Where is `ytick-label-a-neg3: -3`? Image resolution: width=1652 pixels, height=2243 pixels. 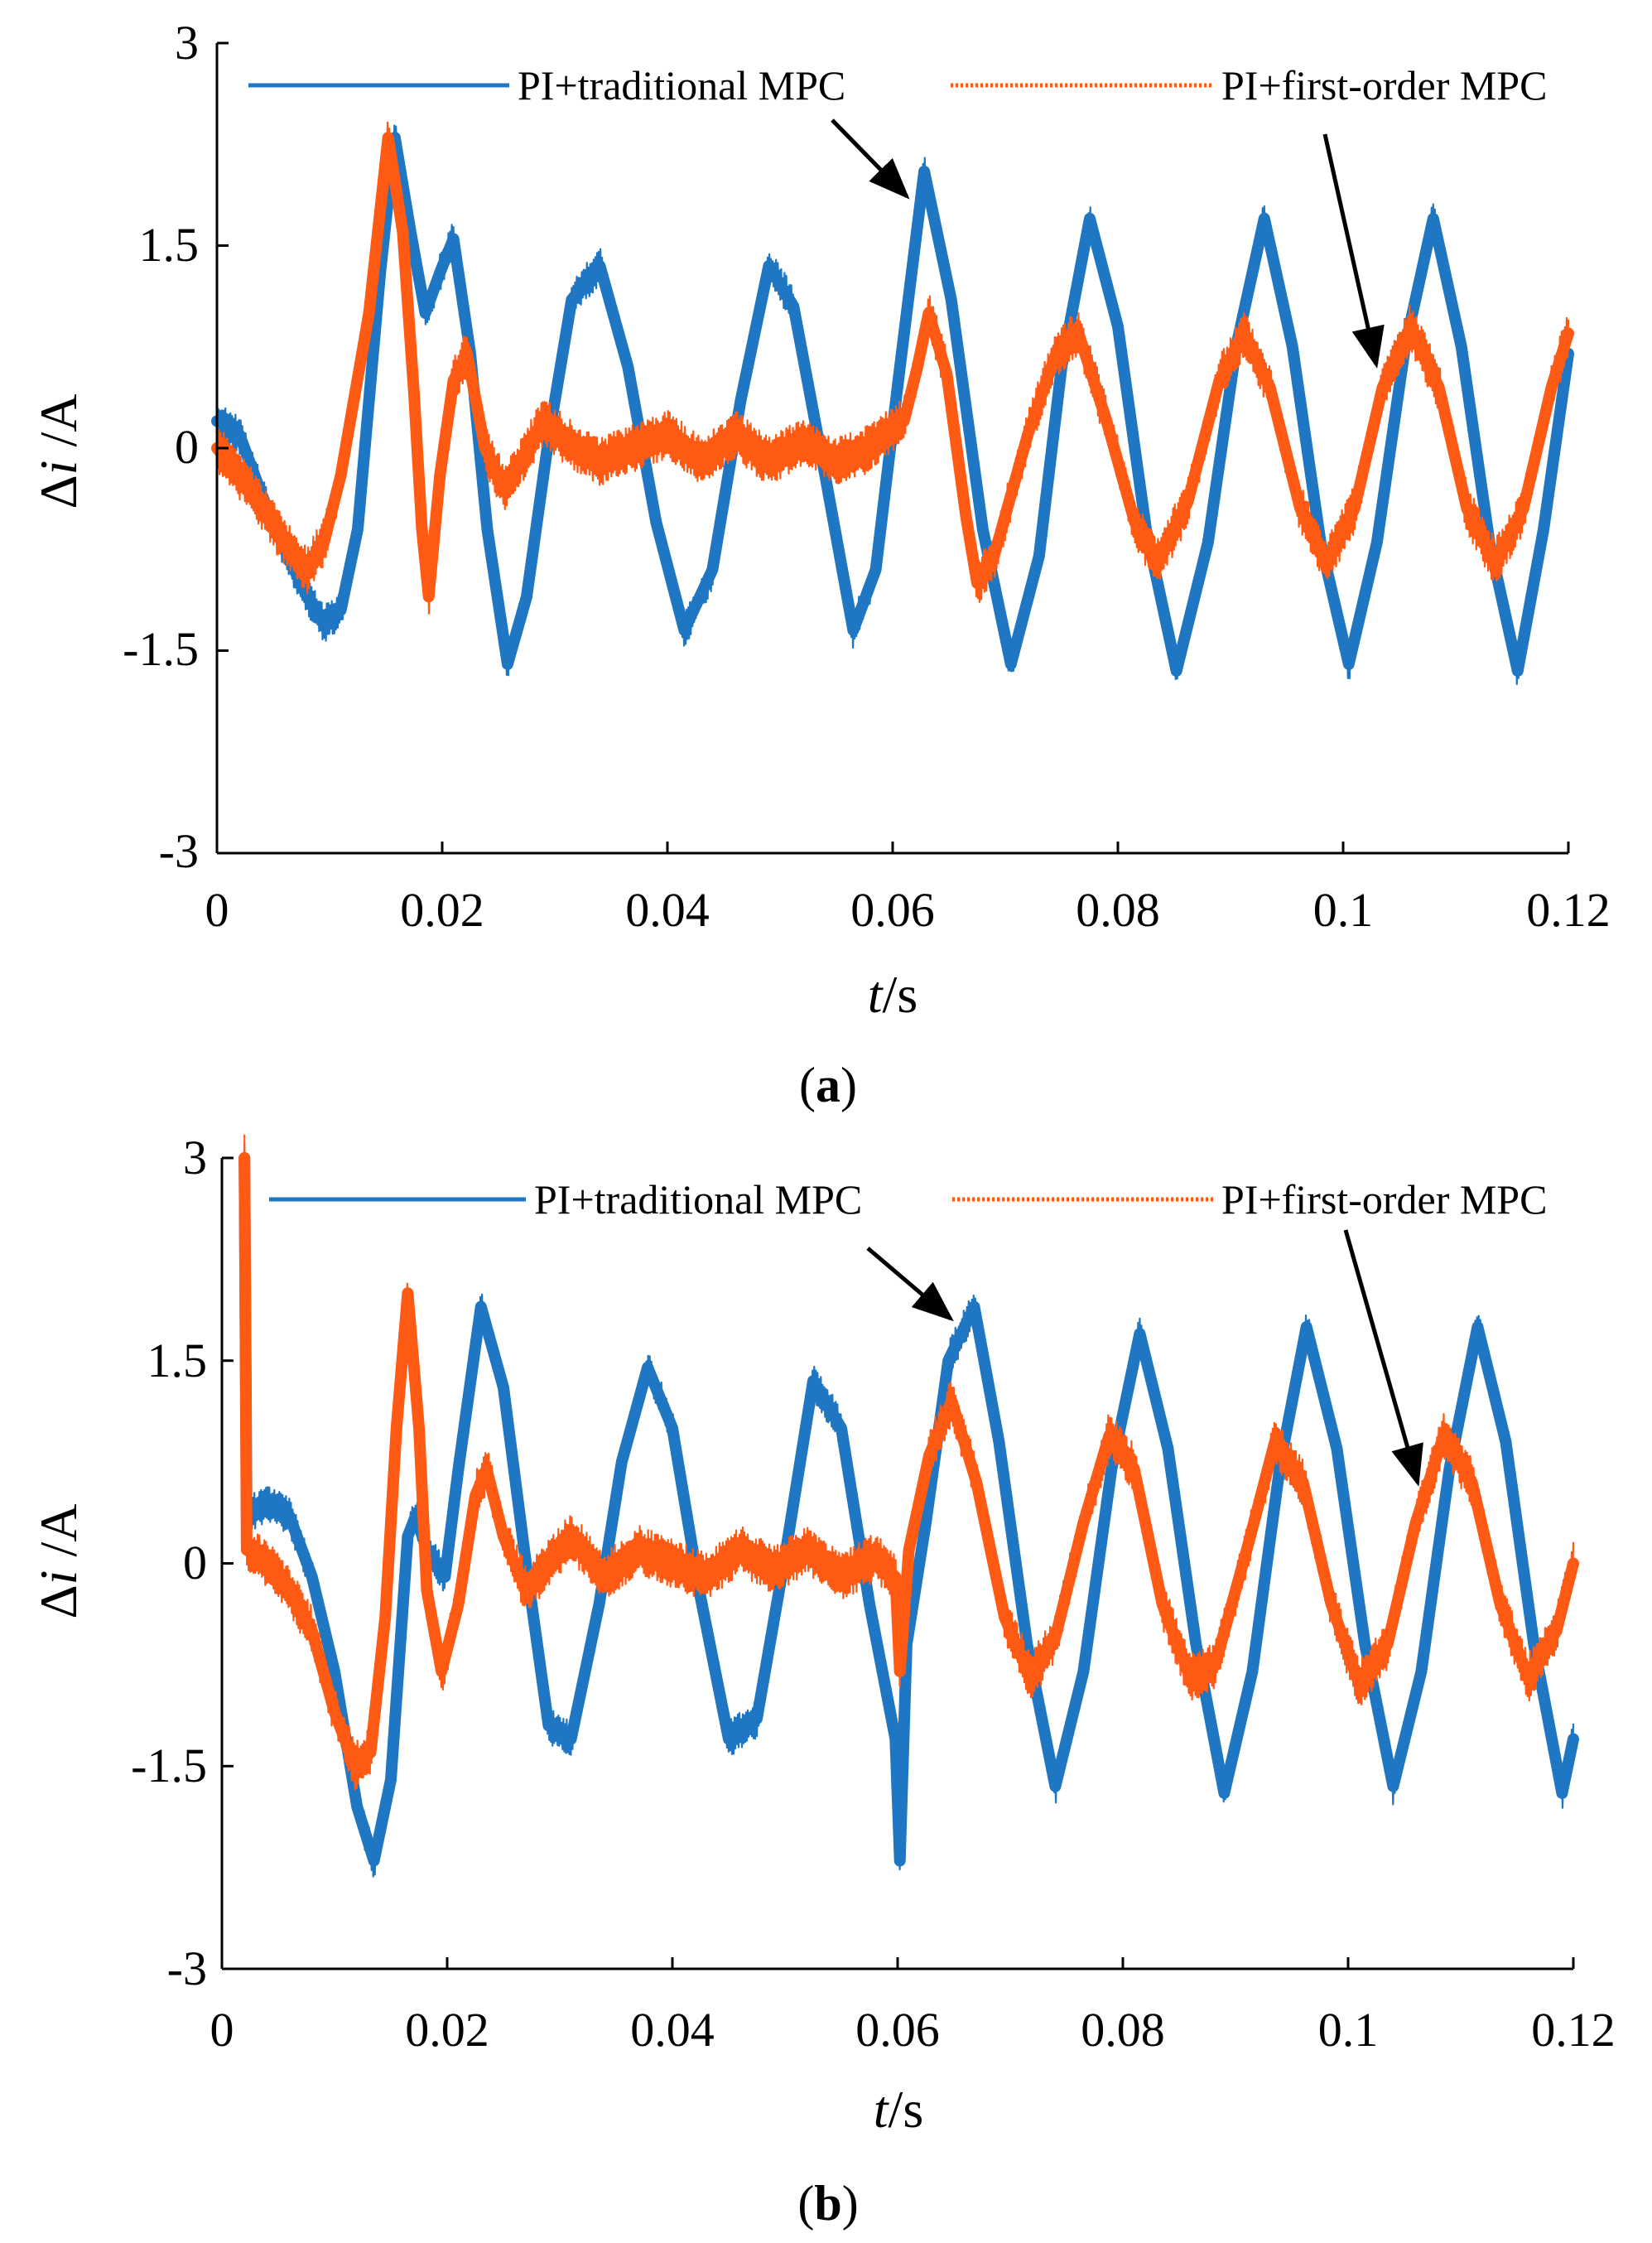
ytick-label-a-neg3: -3 is located at coordinates (179, 851).